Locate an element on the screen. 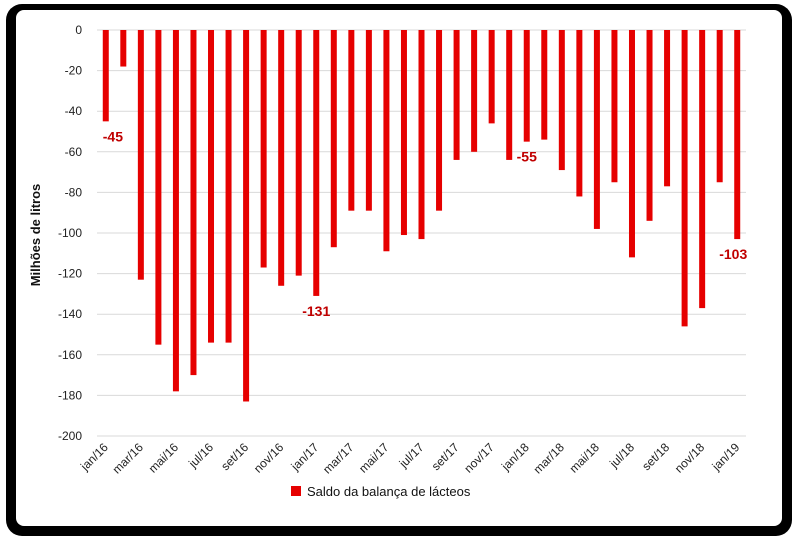 The width and height of the screenshot is (800, 543). data-label: -103 is located at coordinates (733, 254).